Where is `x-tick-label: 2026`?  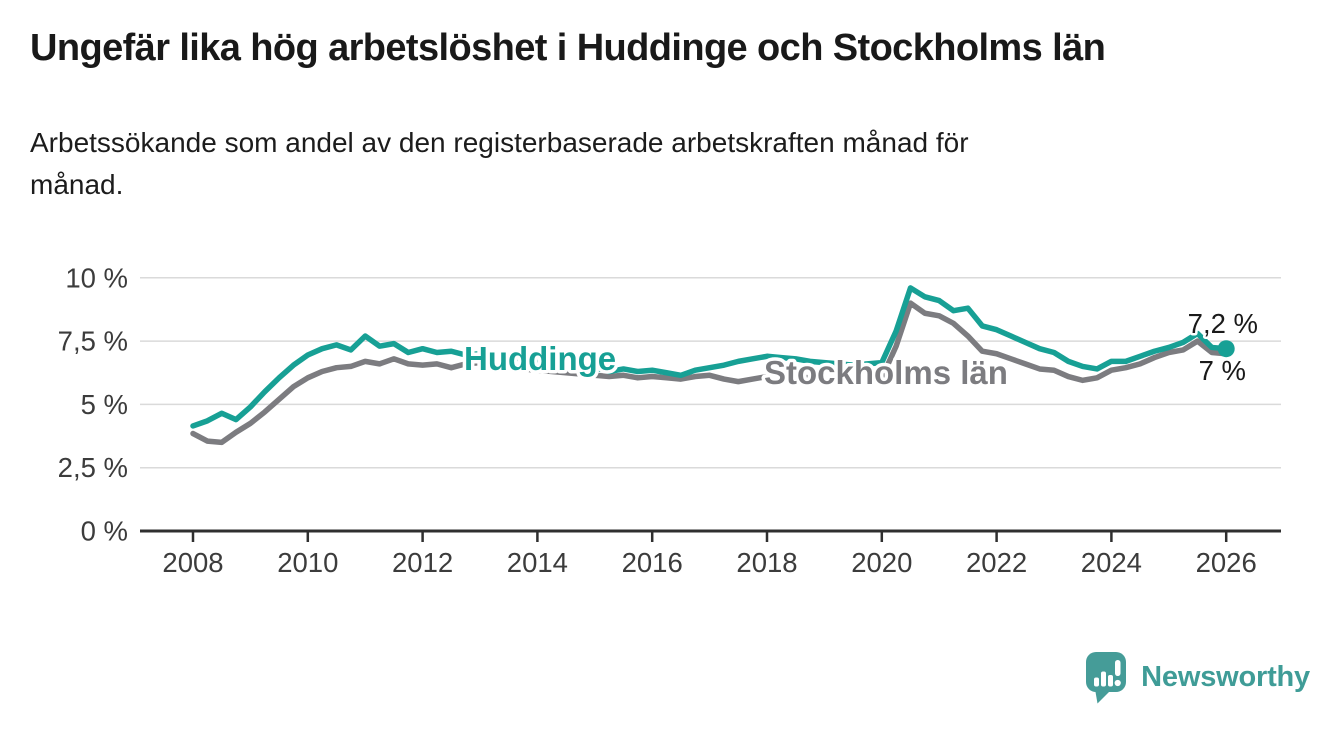
x-tick-label: 2026 is located at coordinates (1226, 562).